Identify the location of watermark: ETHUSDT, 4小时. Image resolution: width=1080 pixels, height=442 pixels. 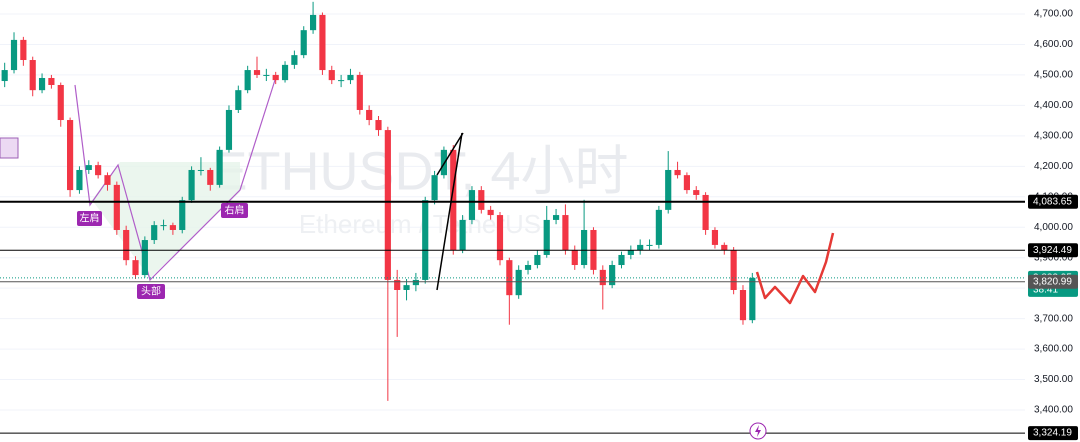
(419, 171).